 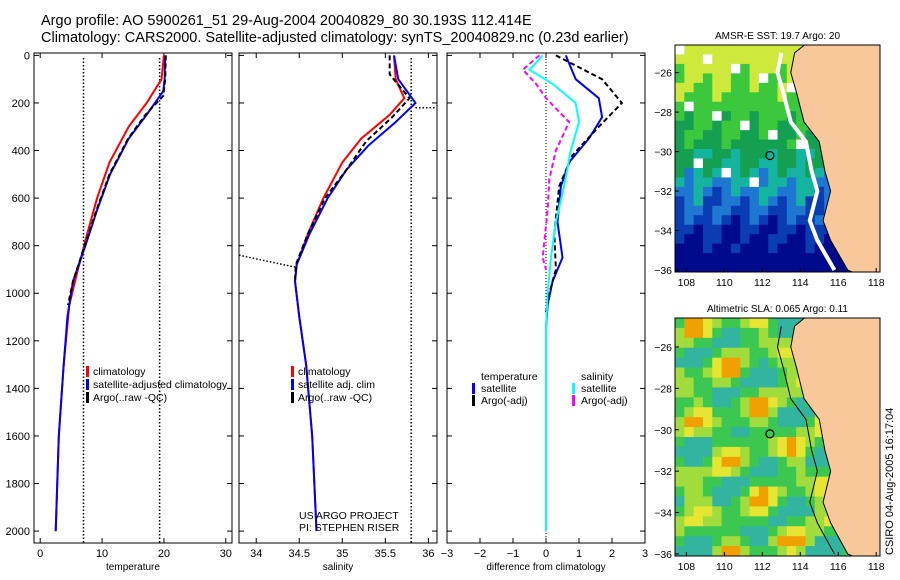 What do you see at coordinates (838, 567) in the screenshot?
I see `x-tick-label: 116` at bounding box center [838, 567].